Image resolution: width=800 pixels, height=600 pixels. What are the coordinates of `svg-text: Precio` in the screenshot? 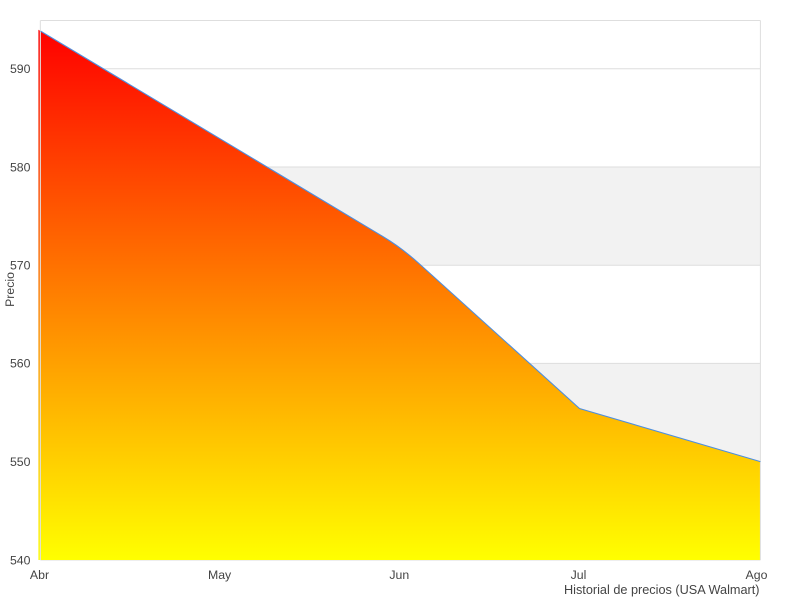 It's located at (10, 289).